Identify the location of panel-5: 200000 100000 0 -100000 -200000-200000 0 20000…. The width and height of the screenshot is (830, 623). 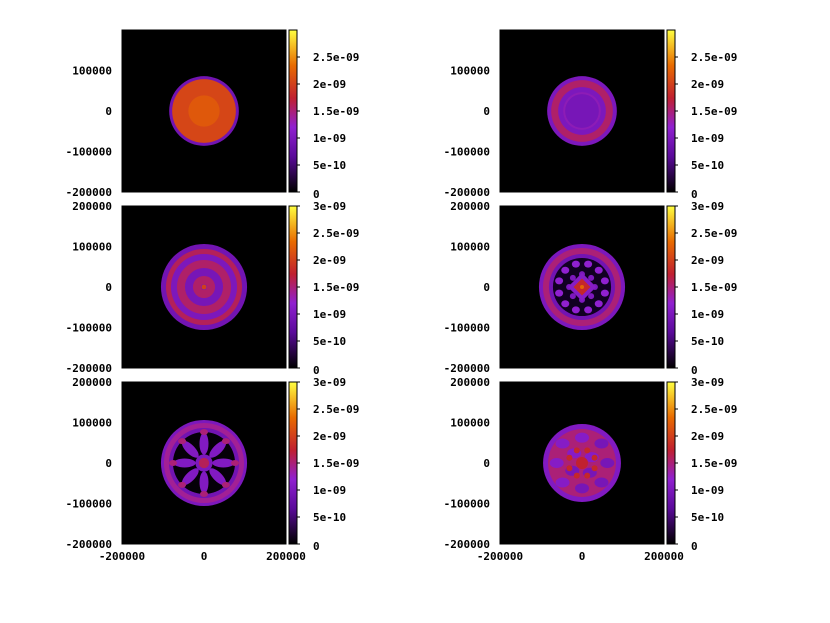
(213, 469).